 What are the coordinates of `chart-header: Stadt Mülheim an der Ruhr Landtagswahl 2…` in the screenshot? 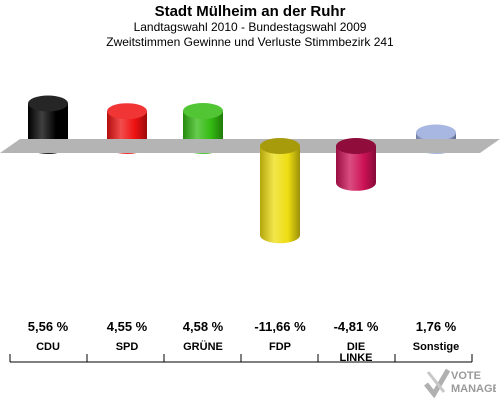 It's located at (250, 25).